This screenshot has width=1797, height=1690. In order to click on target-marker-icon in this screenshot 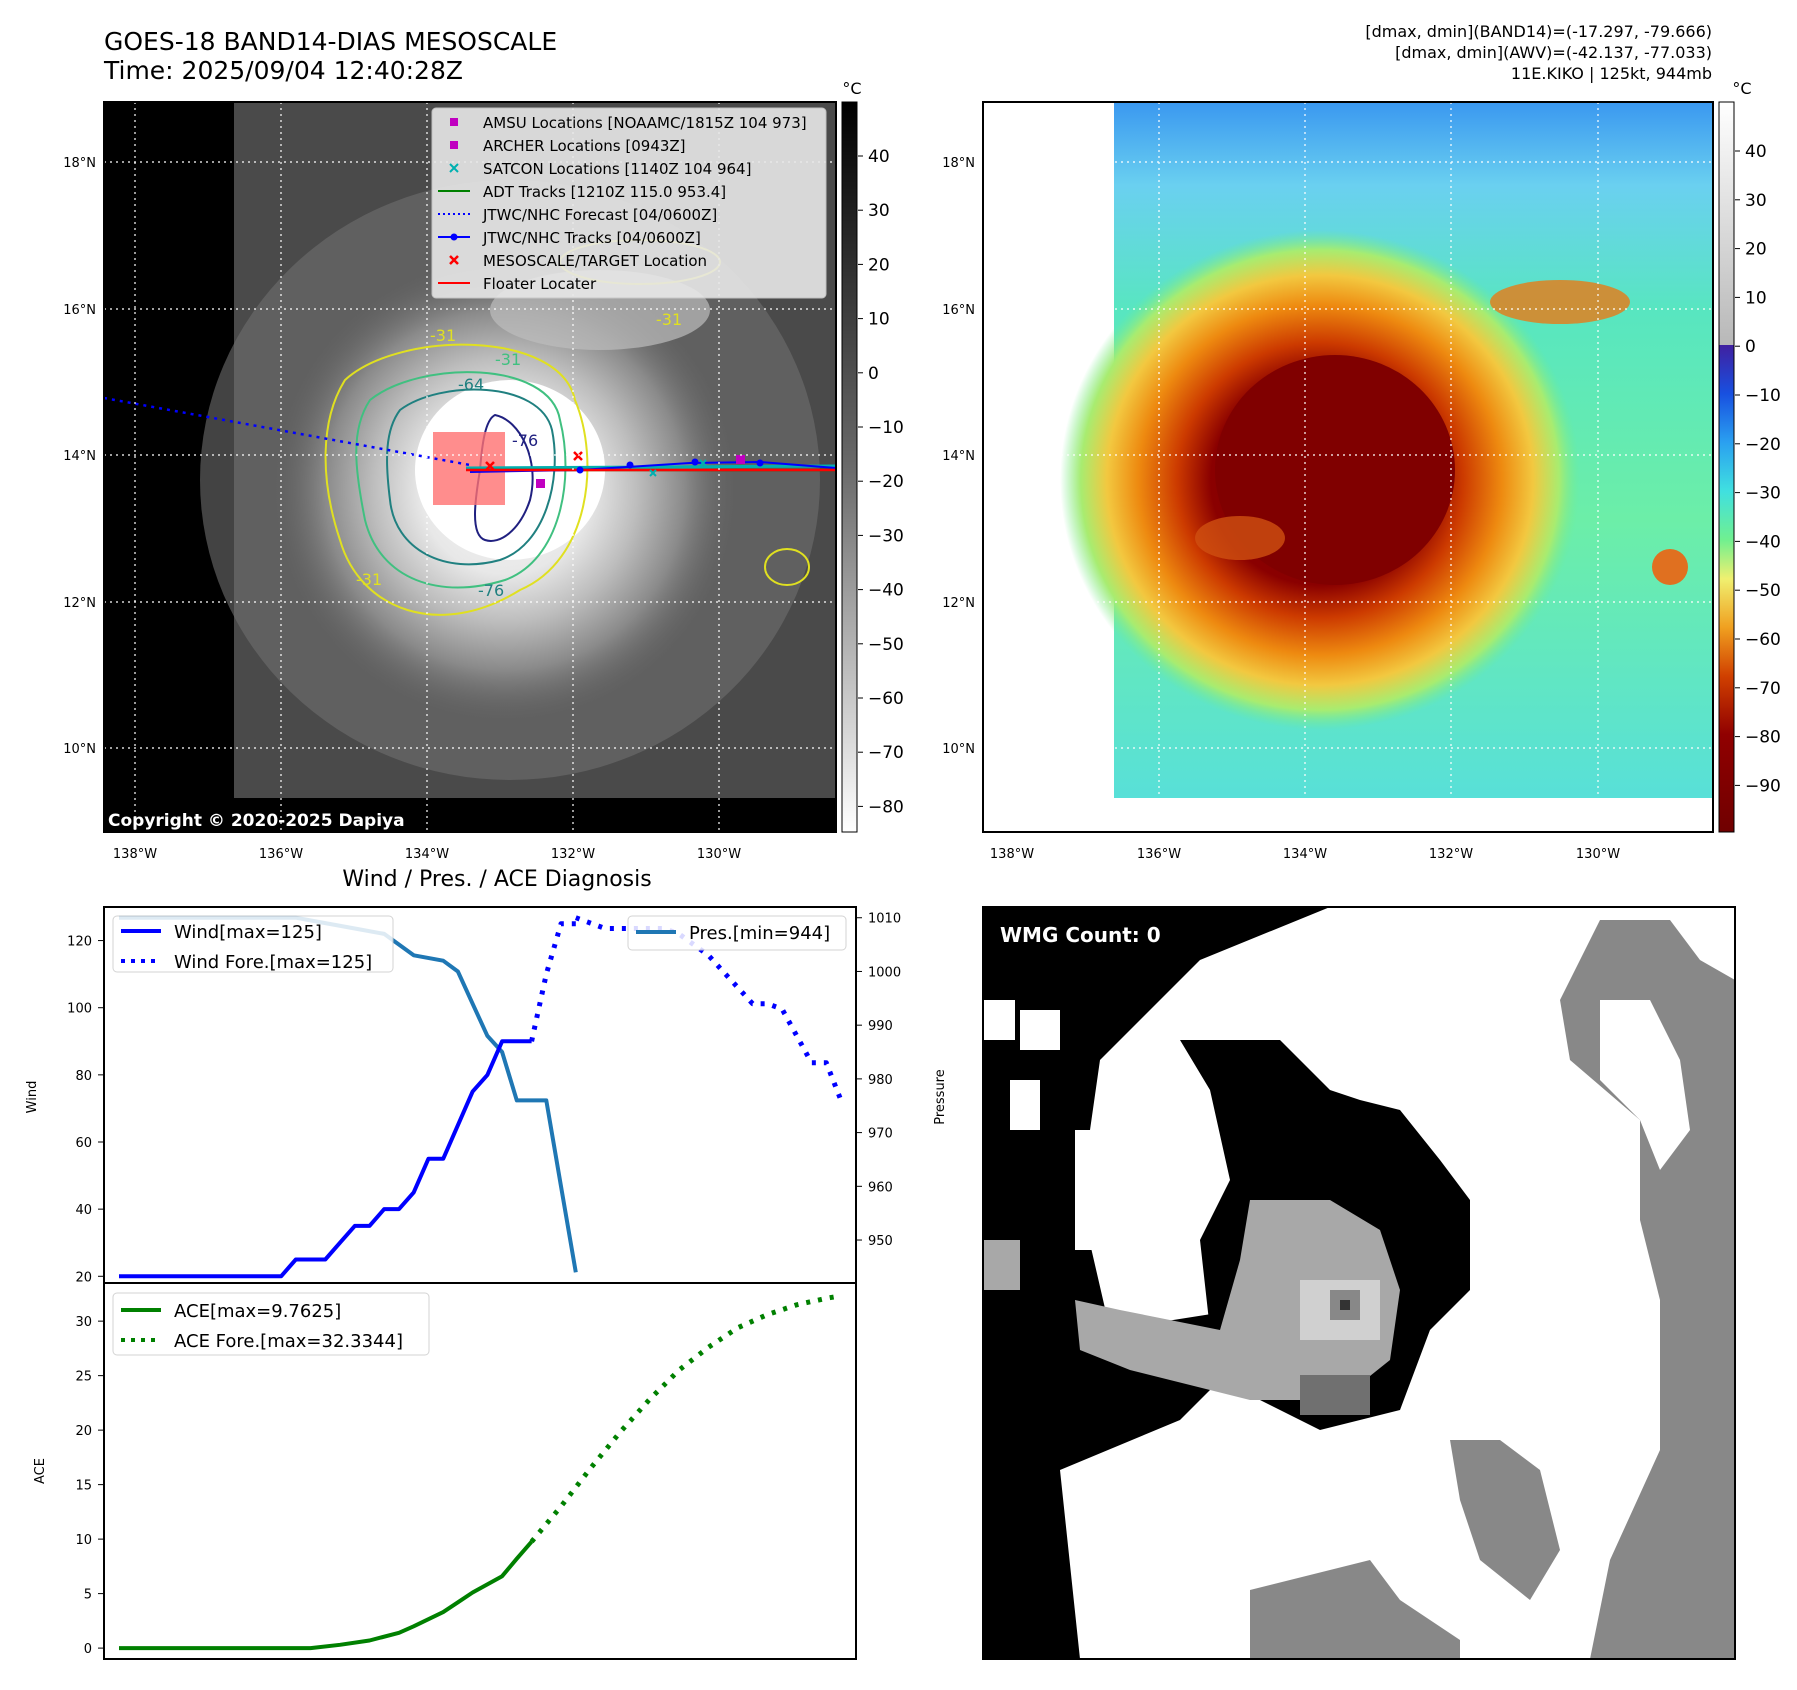, I will do `click(454, 260)`.